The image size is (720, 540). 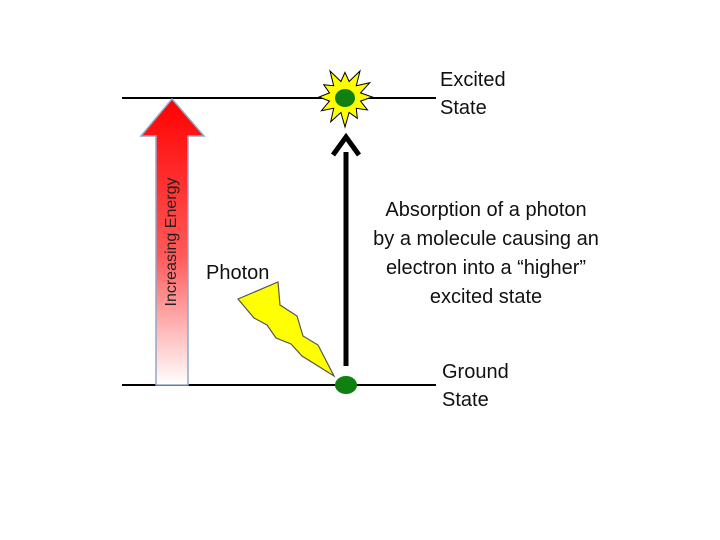 I want to click on description-line: Absorption of a photon, so click(x=486, y=210).